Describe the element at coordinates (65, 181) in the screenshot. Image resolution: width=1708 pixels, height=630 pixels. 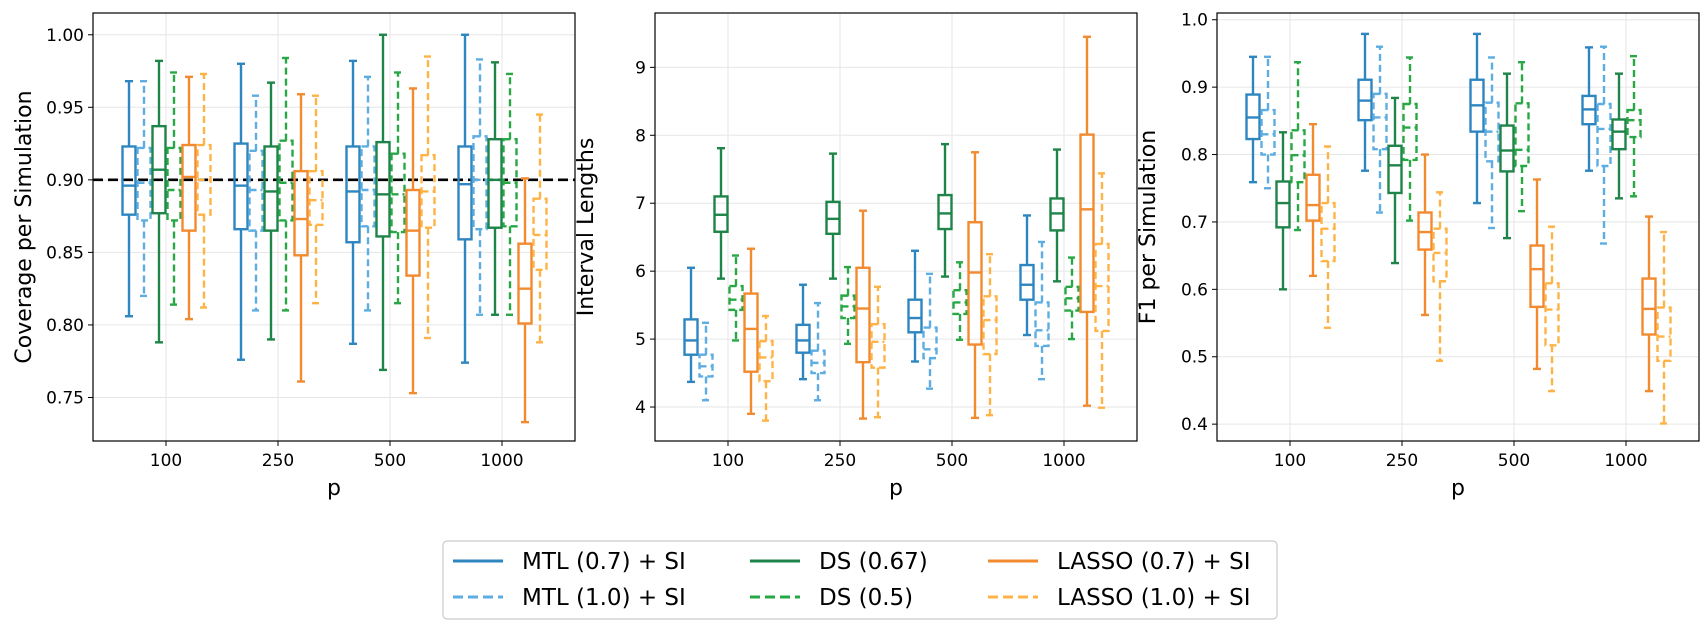
I see `y-tick-label: 0.90` at that location.